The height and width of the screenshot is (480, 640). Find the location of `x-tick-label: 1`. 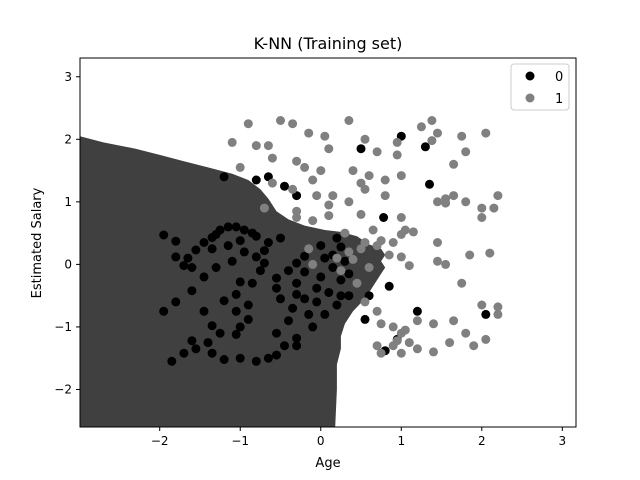

x-tick-label: 1 is located at coordinates (401, 441).